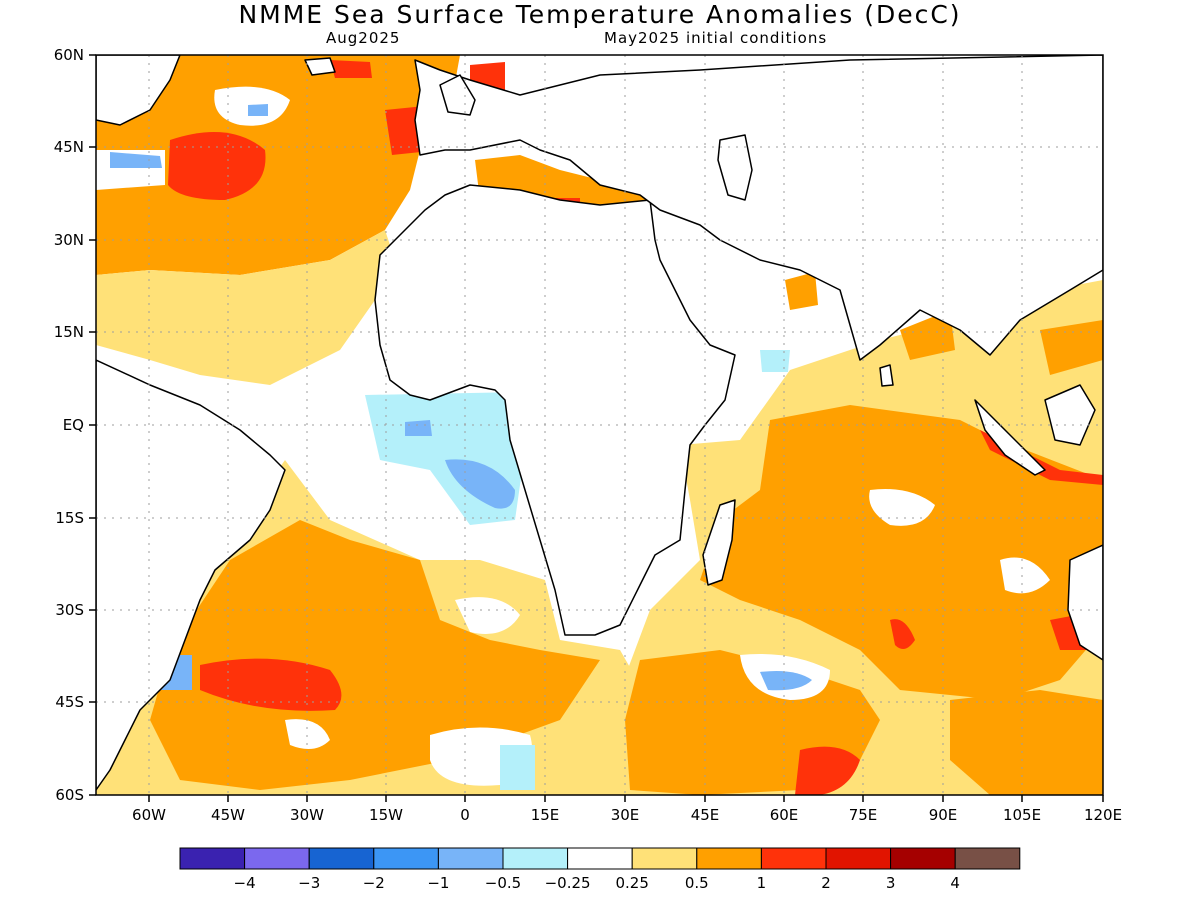 Image resolution: width=1200 pixels, height=900 pixels. I want to click on lon-label: 120E, so click(1103, 815).